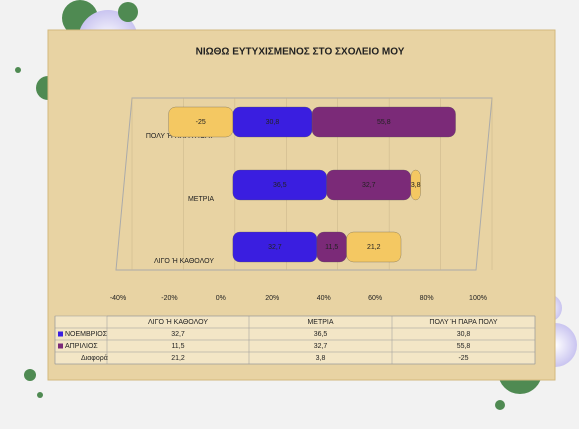 This screenshot has height=429, width=579. Describe the element at coordinates (464, 334) in the screenshot. I see `table-cell: 30,8` at that location.